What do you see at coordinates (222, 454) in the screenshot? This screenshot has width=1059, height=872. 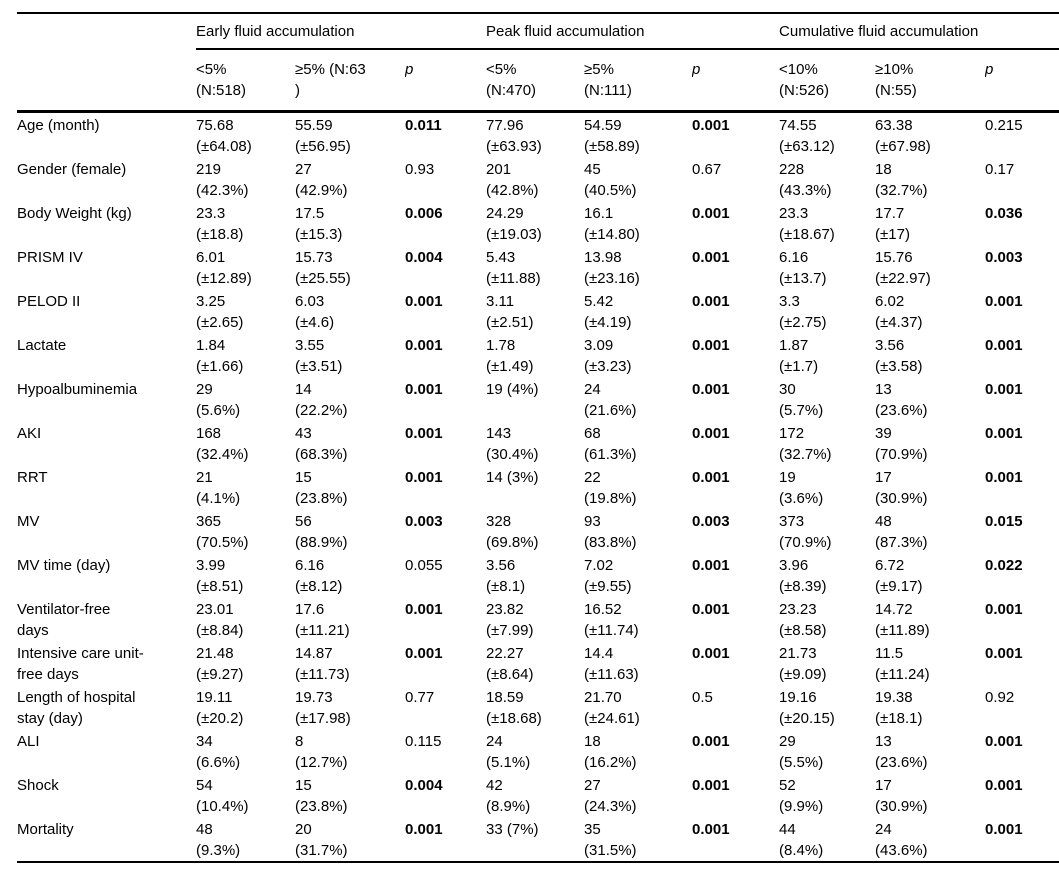 I see `text-line: (32.4%)` at bounding box center [222, 454].